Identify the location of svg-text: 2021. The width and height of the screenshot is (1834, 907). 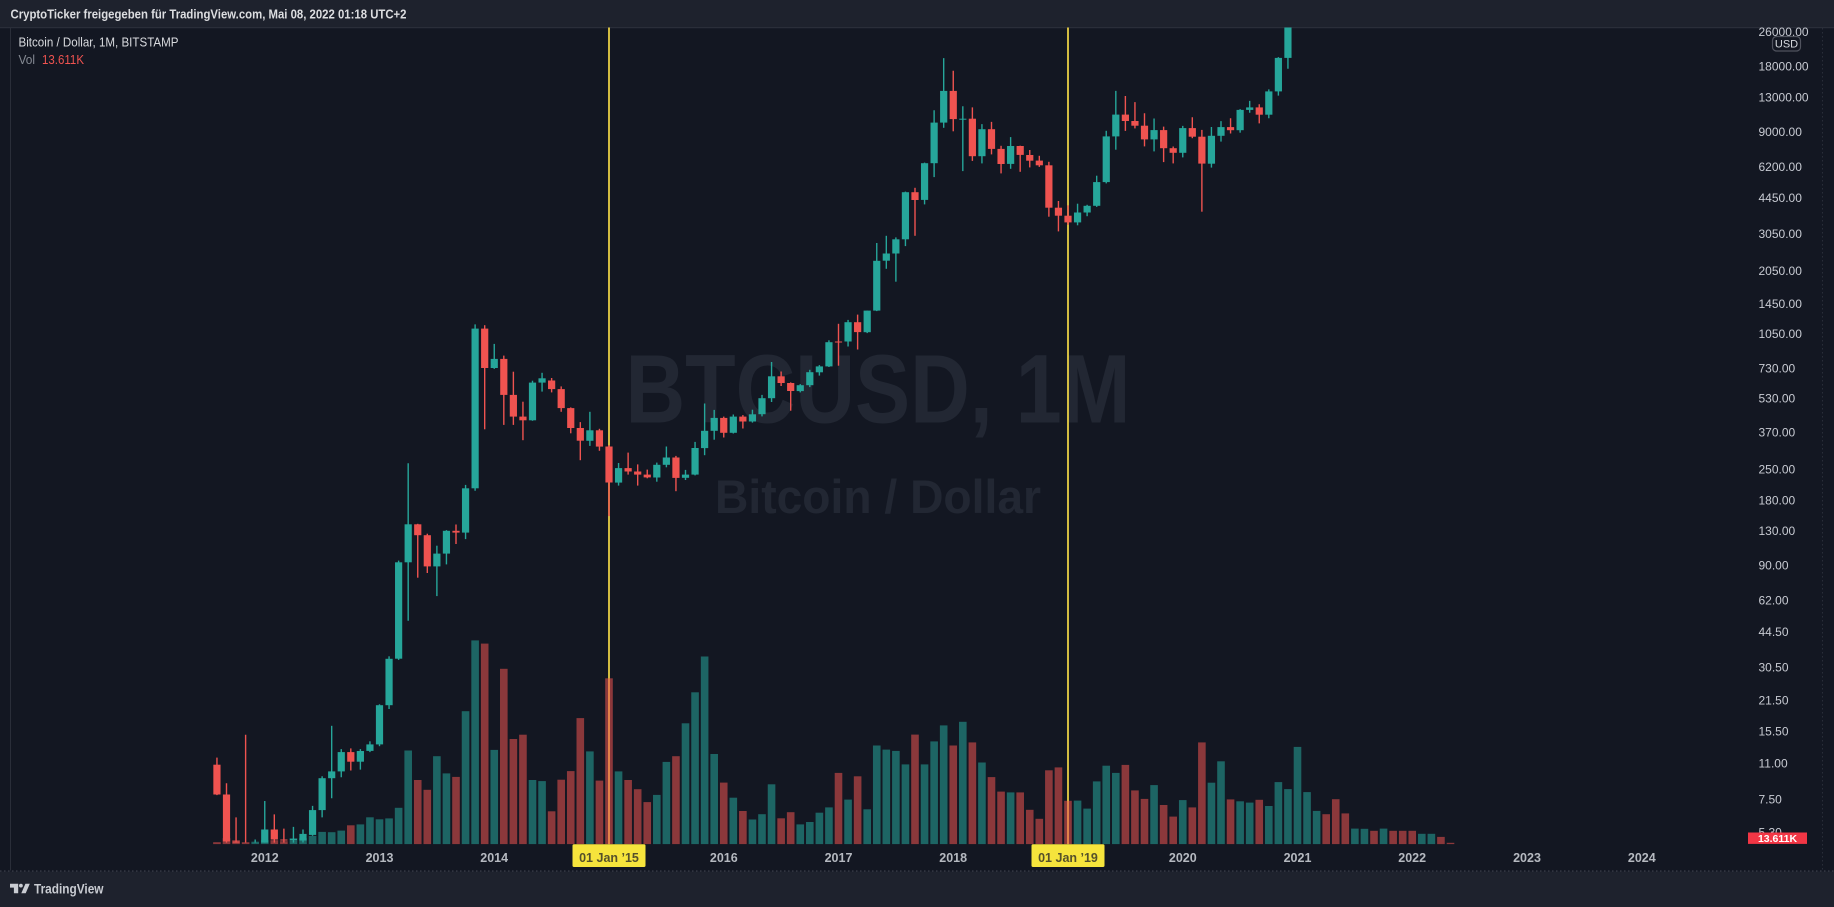
(1298, 858).